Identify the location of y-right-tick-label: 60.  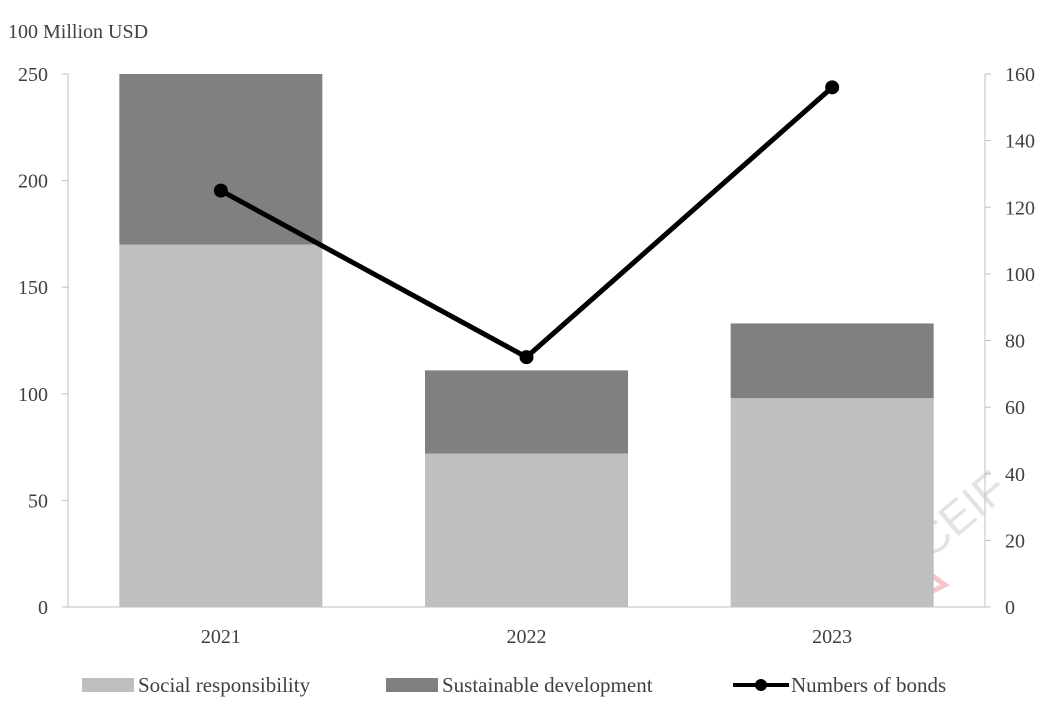
(1015, 408).